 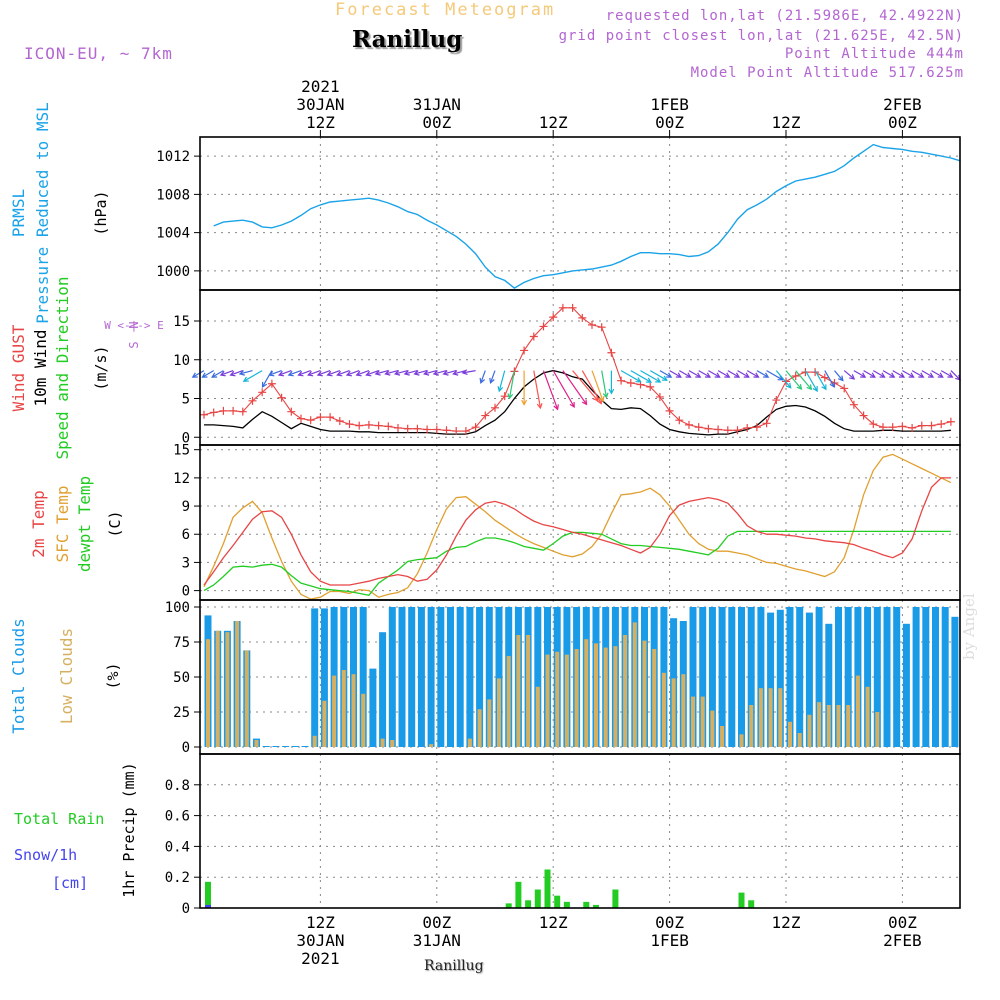 I want to click on bottom-time-label: 12Z, so click(x=320, y=922).